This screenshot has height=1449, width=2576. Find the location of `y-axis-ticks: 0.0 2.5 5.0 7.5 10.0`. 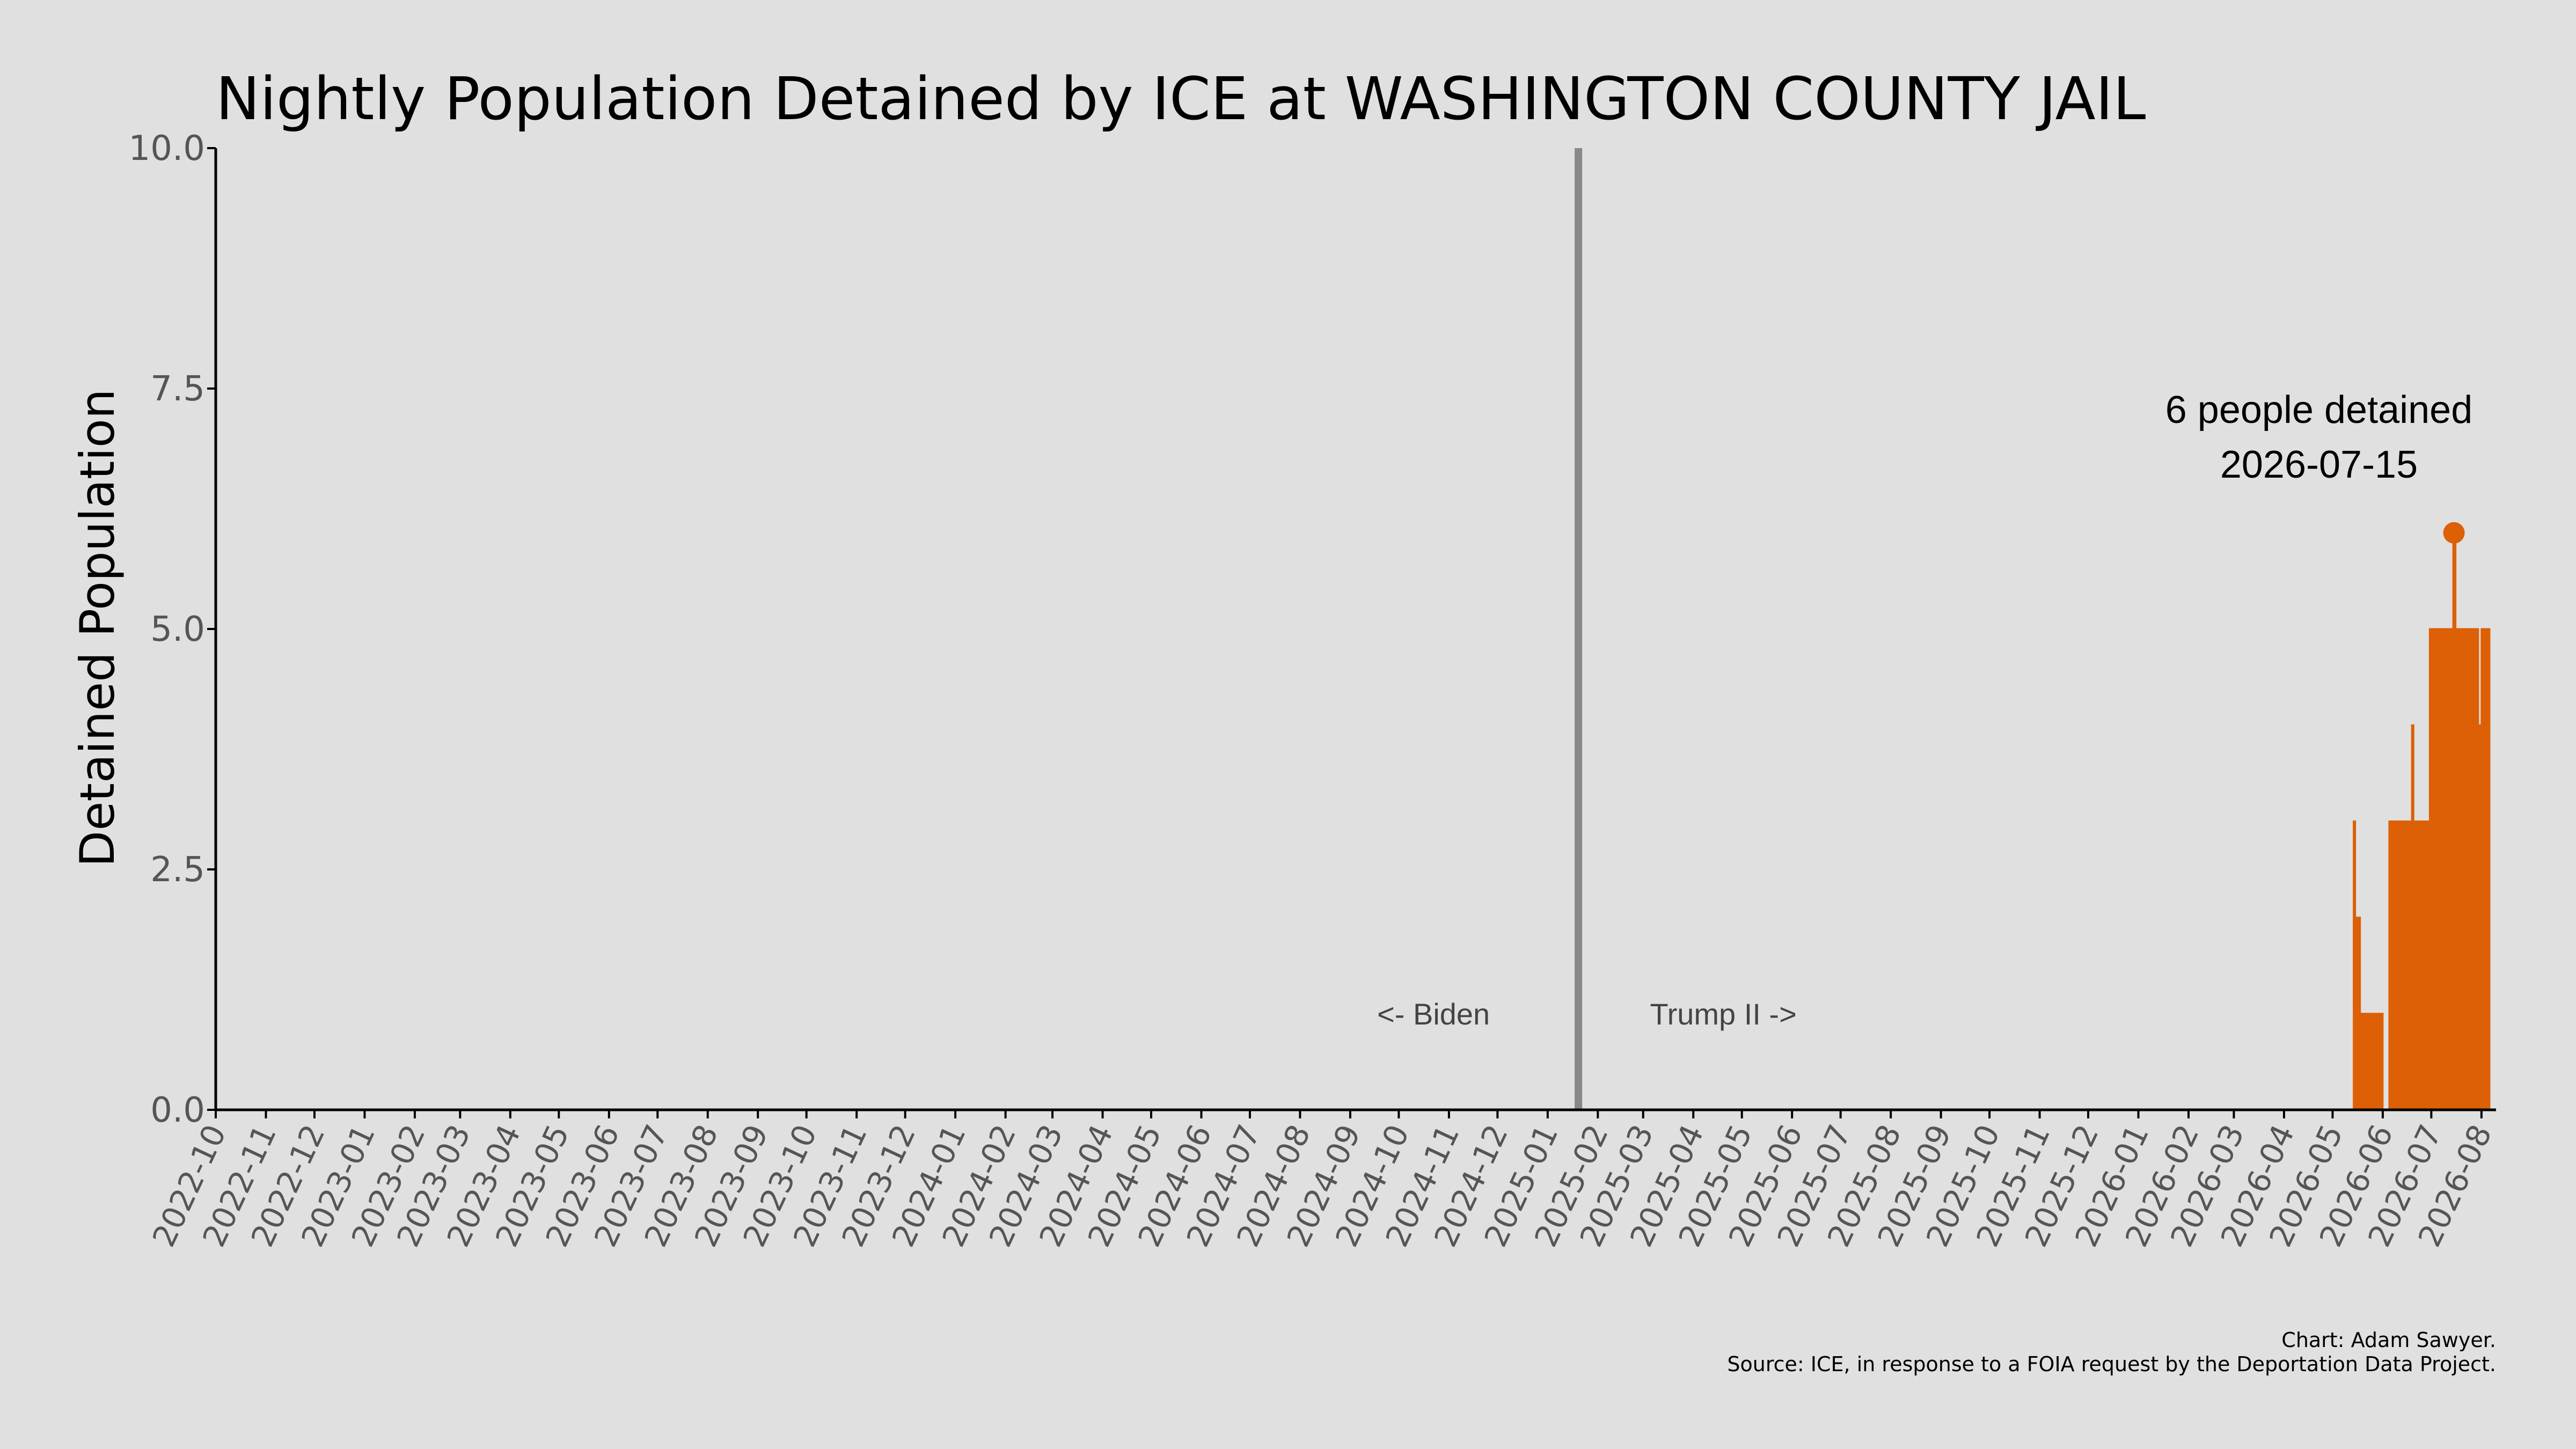

y-axis-ticks: 0.0 2.5 5.0 7.5 10.0 is located at coordinates (172, 629).